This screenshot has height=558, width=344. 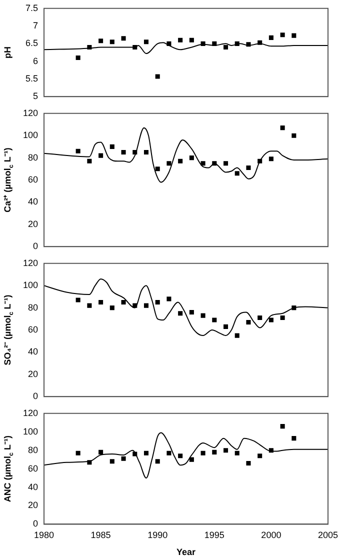 I want to click on x-tick-label: 1990, so click(x=158, y=535).